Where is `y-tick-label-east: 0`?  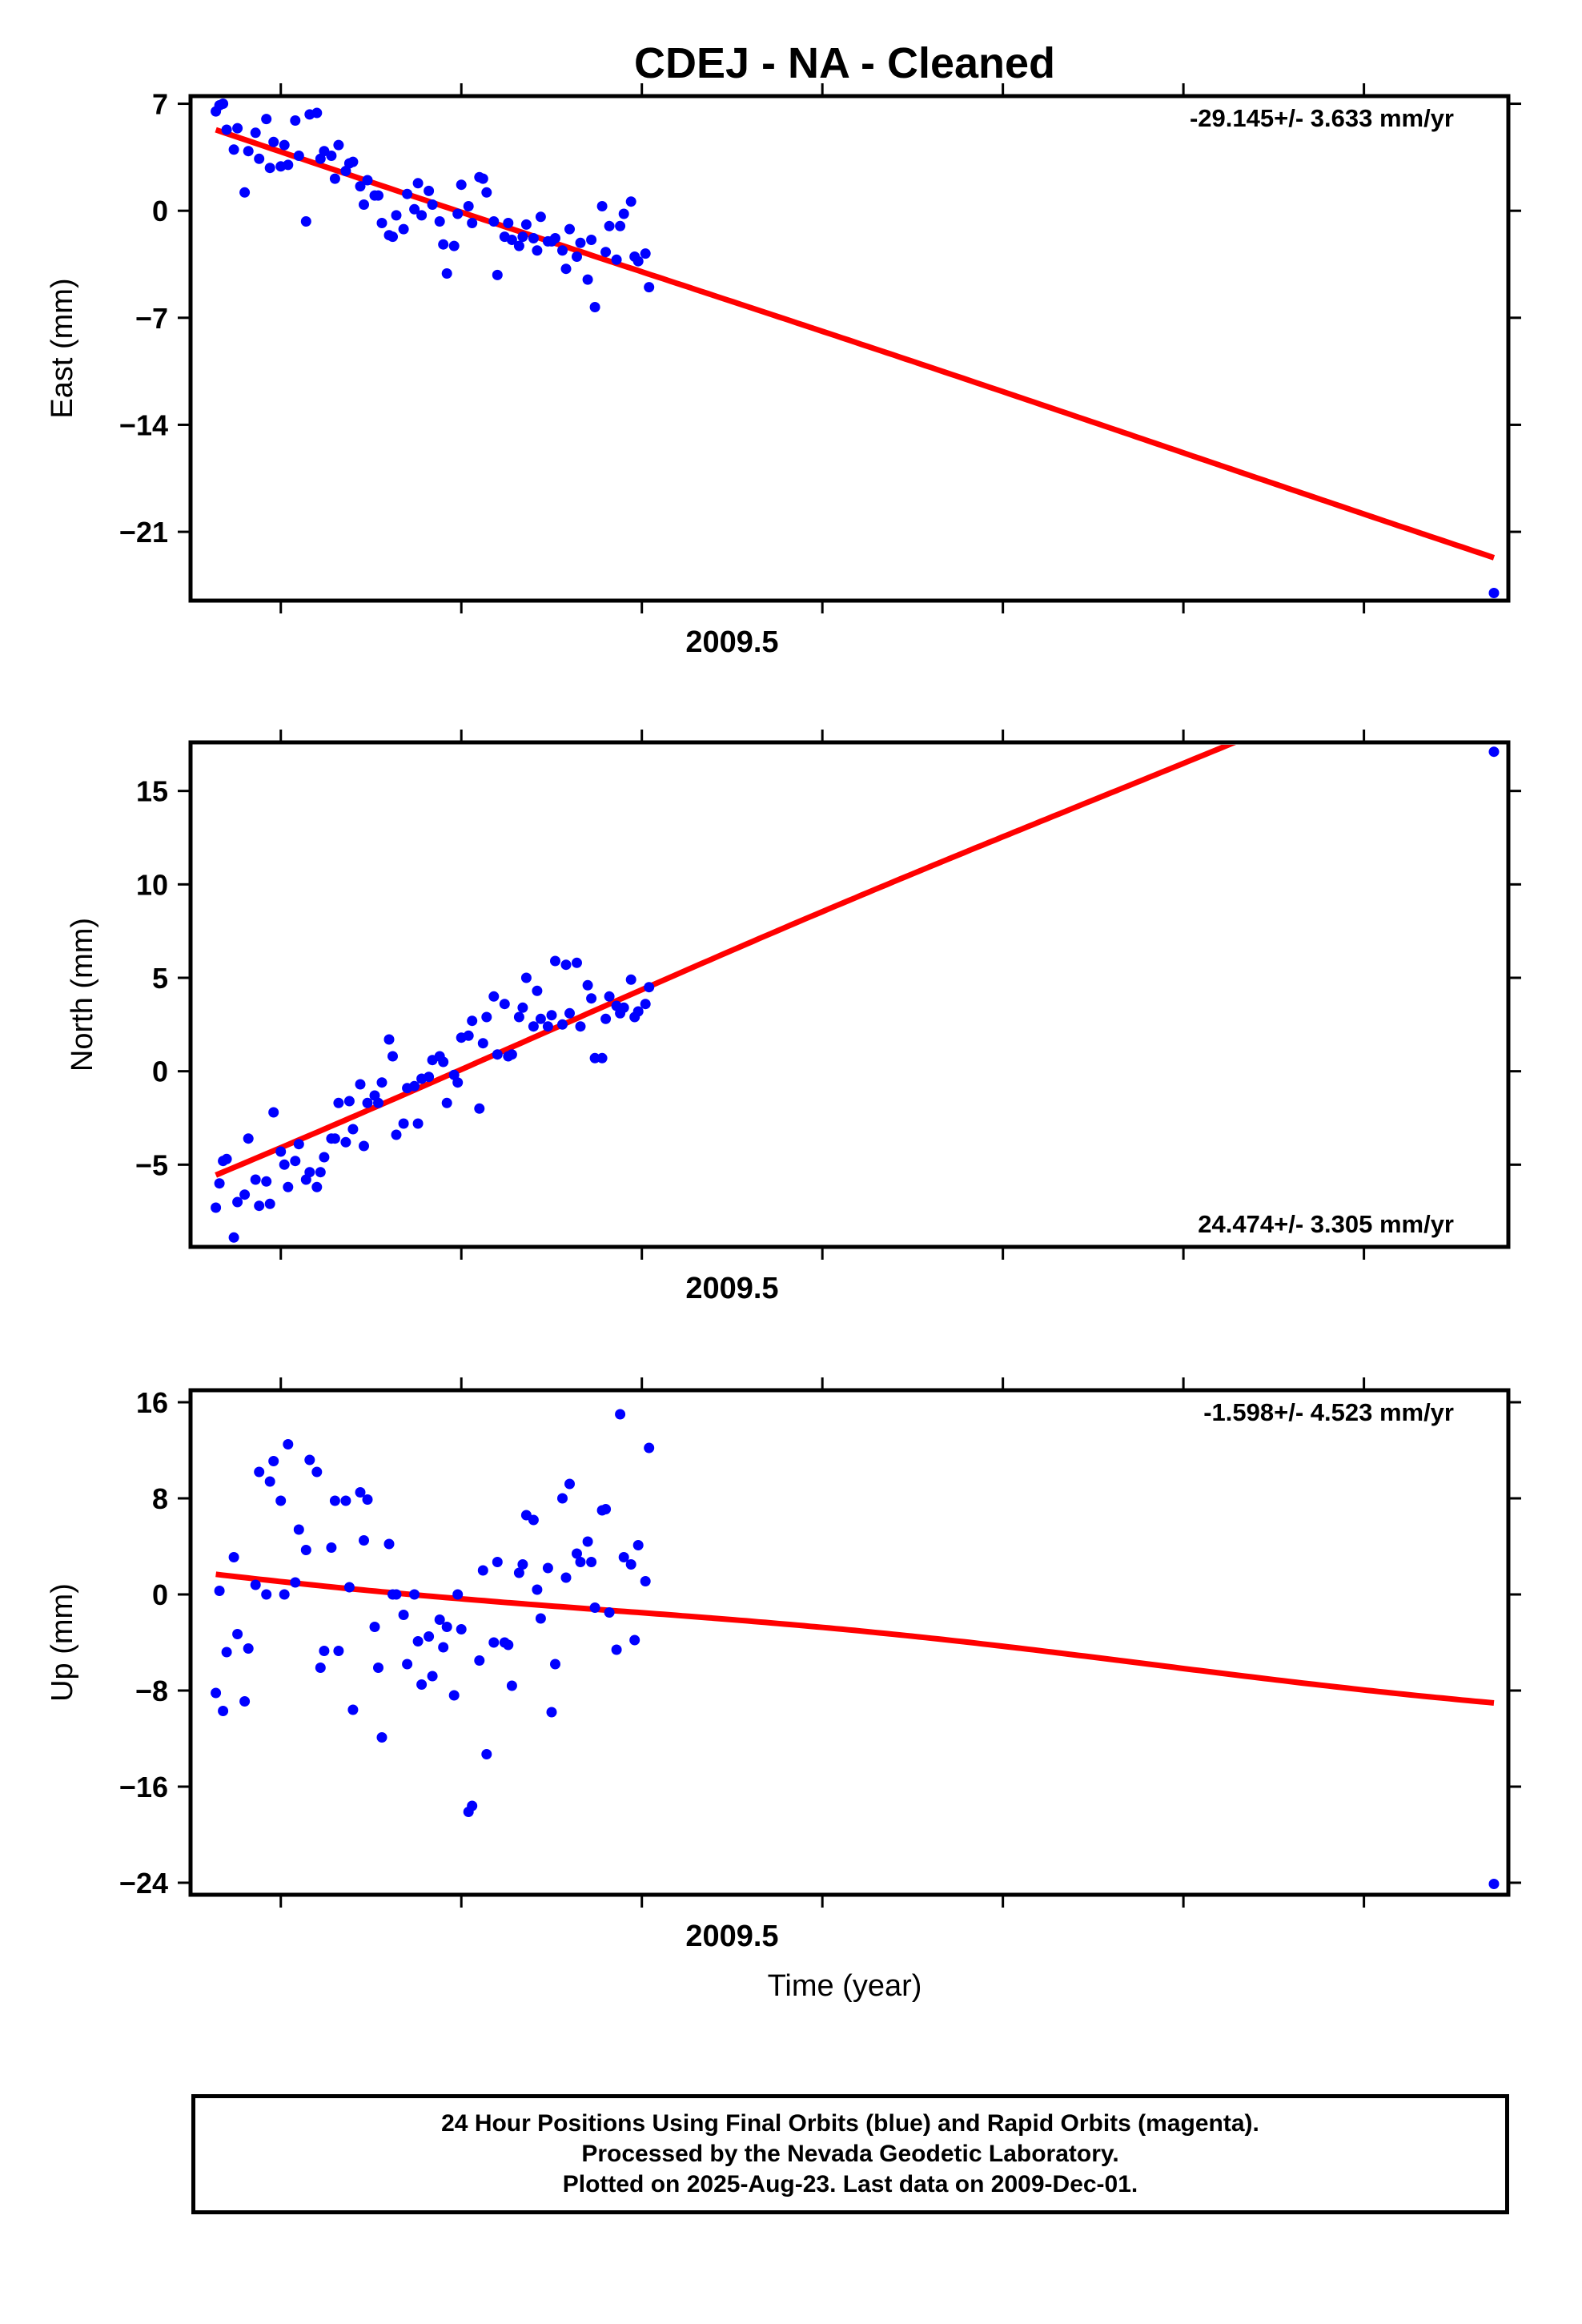 y-tick-label-east: 0 is located at coordinates (160, 211).